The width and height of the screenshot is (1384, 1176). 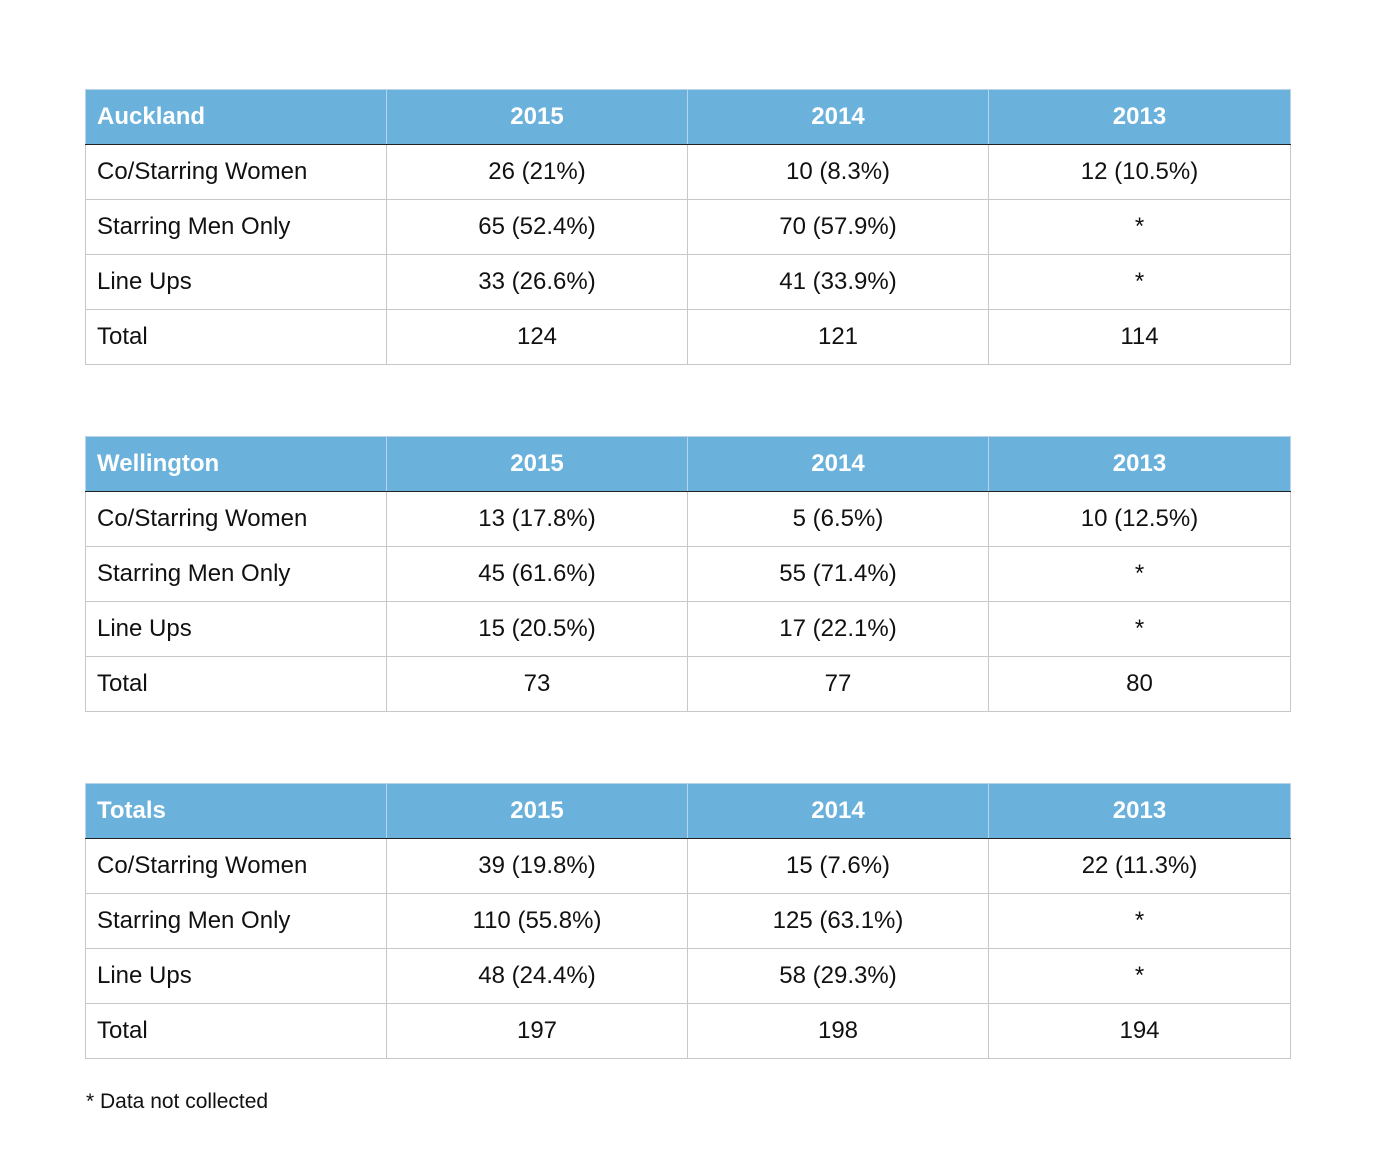 I want to click on table-title: Wellington, so click(x=236, y=464).